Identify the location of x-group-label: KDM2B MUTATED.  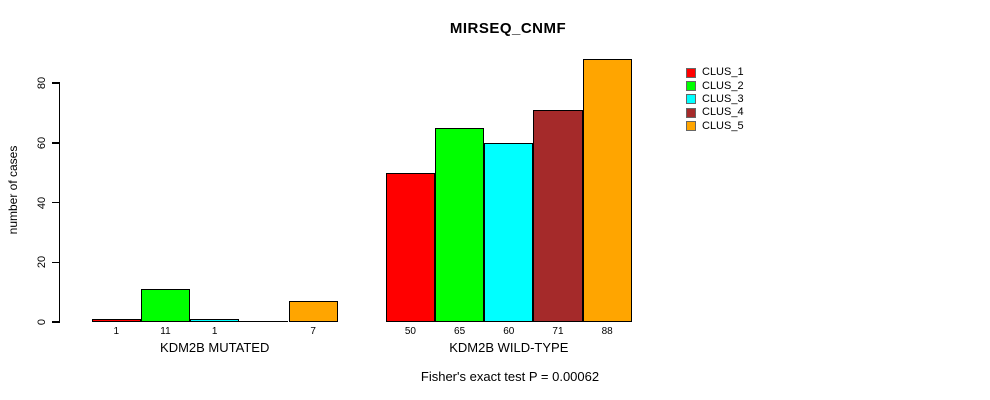
(215, 347).